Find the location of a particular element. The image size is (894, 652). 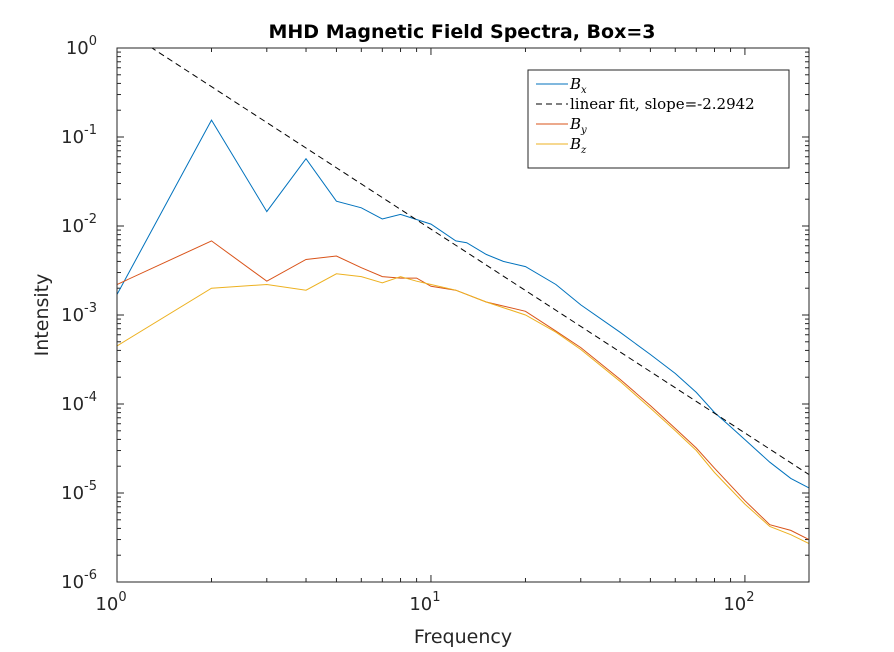

legend-label: Bx is located at coordinates (578, 85).